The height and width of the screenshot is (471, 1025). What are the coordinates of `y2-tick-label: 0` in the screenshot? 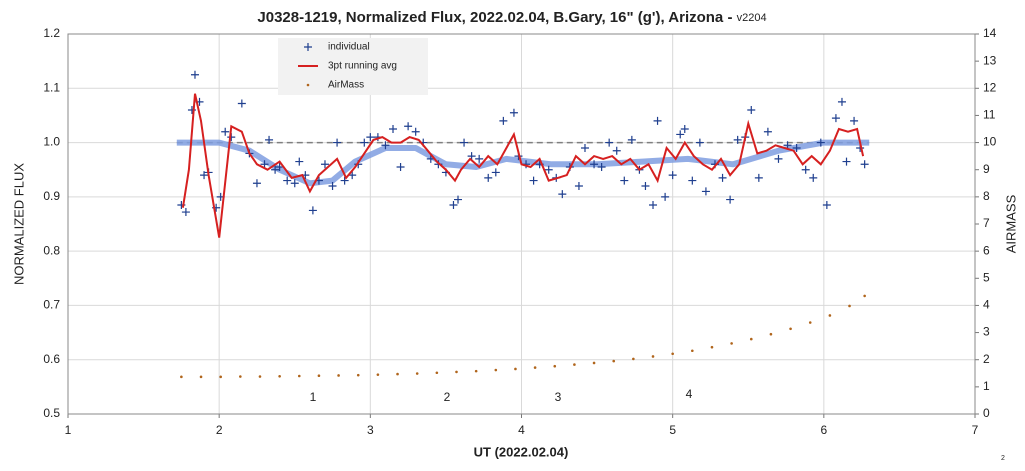 It's located at (986, 413).